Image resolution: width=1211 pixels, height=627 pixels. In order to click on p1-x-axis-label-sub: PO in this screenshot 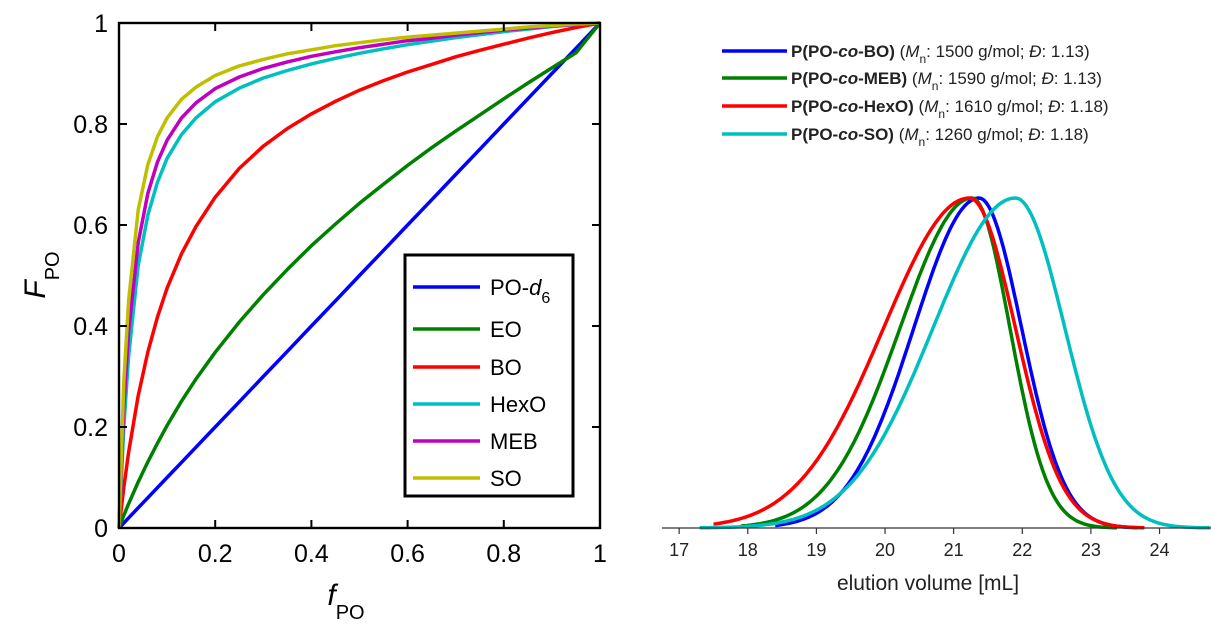, I will do `click(350, 613)`.